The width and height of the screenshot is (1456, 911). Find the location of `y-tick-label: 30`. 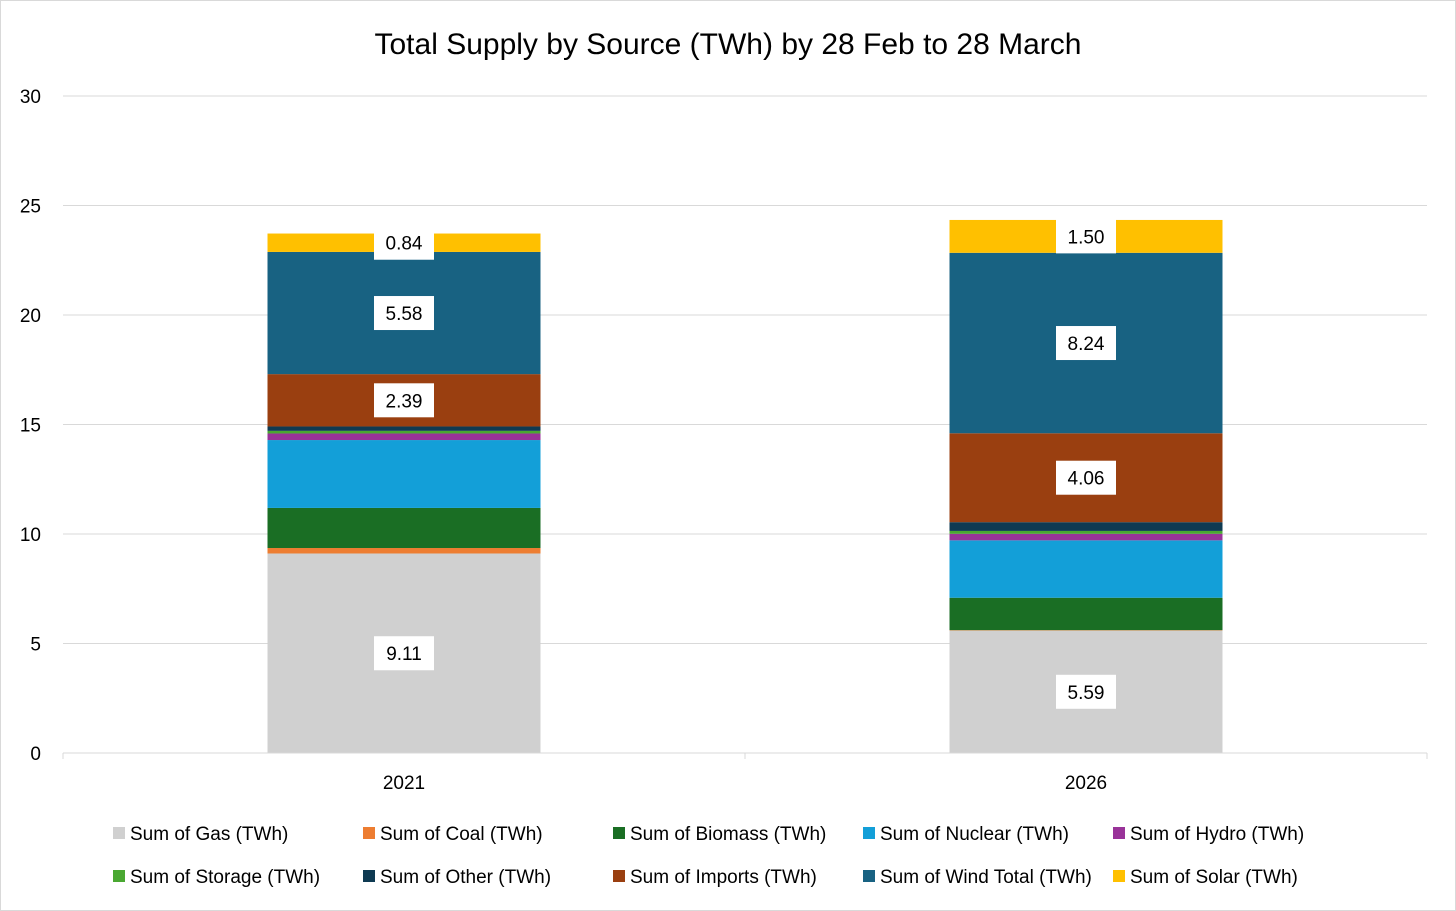

y-tick-label: 30 is located at coordinates (30, 97).